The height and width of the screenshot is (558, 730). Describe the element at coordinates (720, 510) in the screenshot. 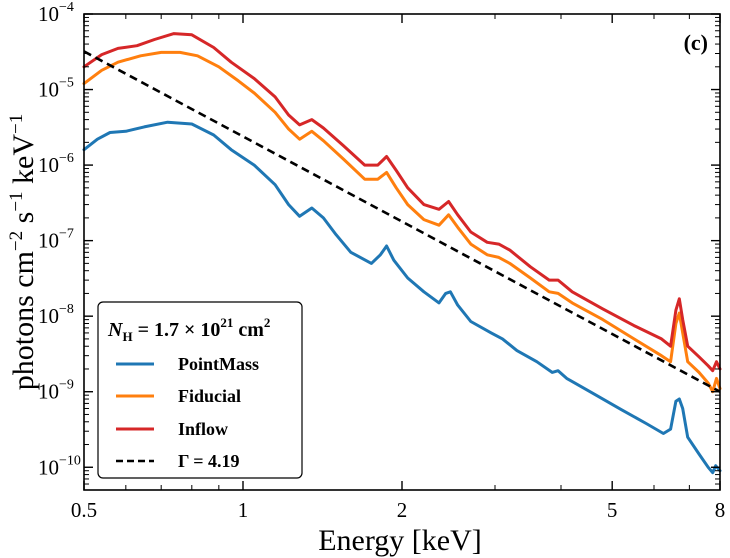

I see `x-tick-label: 8` at that location.